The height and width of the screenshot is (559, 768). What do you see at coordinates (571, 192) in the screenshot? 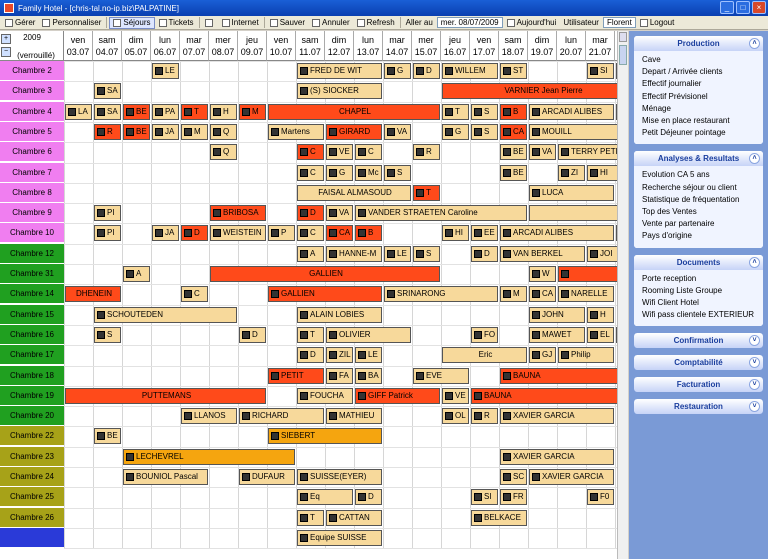
I see `booking-block: LUCA` at bounding box center [571, 192].